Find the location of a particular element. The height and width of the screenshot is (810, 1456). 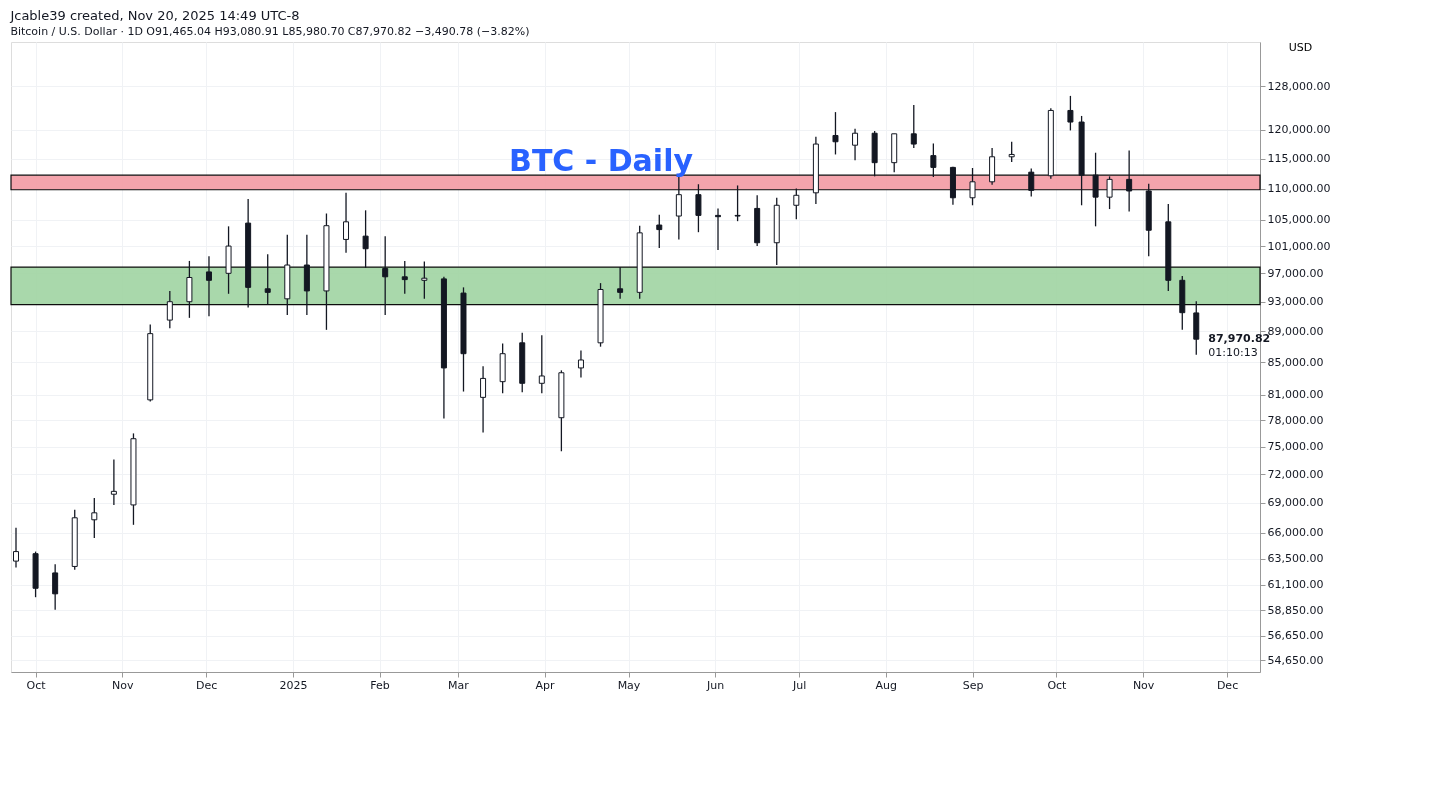

y-tick-label: 56,650.00 is located at coordinates (1295, 636).